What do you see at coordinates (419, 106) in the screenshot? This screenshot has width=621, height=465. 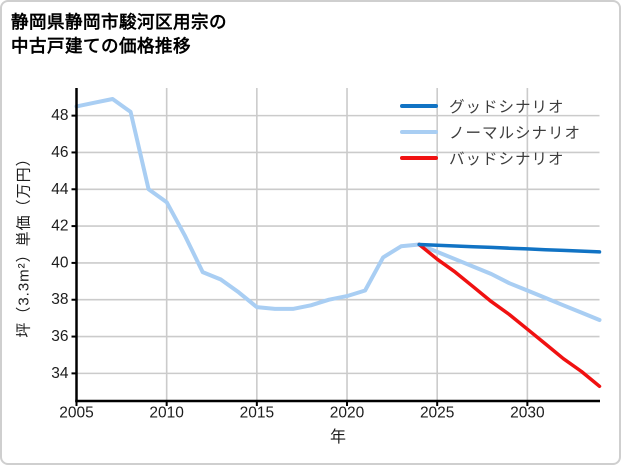 I see `good-scenario-line-swatch` at bounding box center [419, 106].